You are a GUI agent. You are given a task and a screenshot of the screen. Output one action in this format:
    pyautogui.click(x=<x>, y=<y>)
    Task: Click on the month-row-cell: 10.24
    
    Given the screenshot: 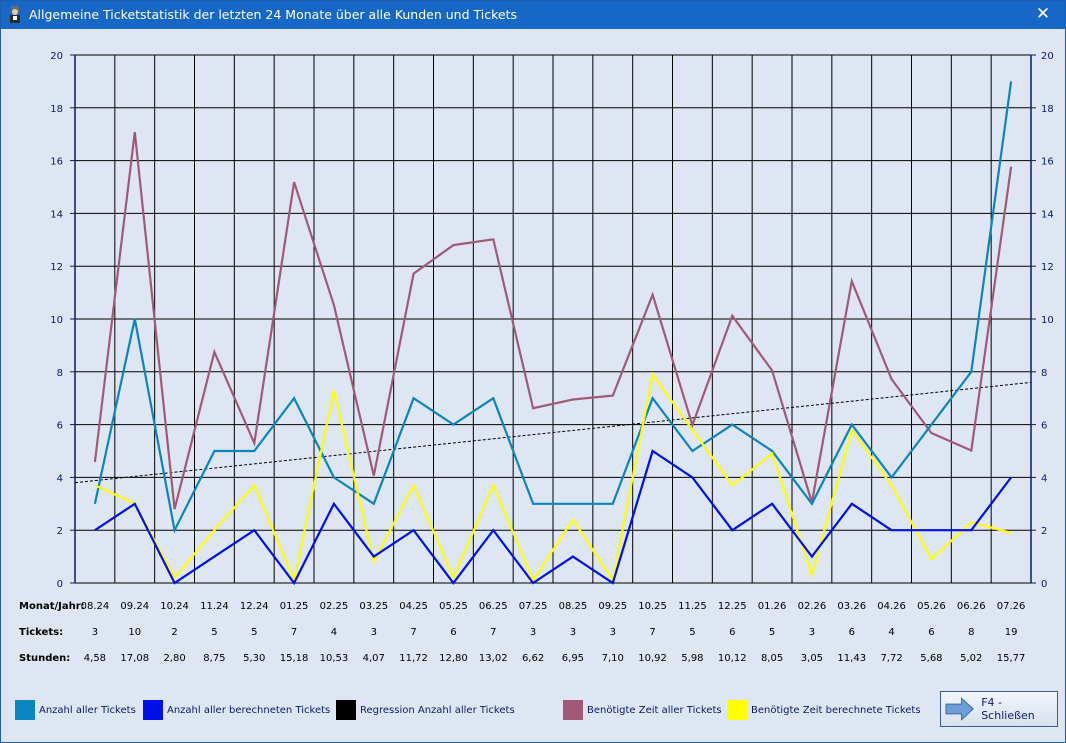 What is the action you would take?
    pyautogui.click(x=174, y=606)
    